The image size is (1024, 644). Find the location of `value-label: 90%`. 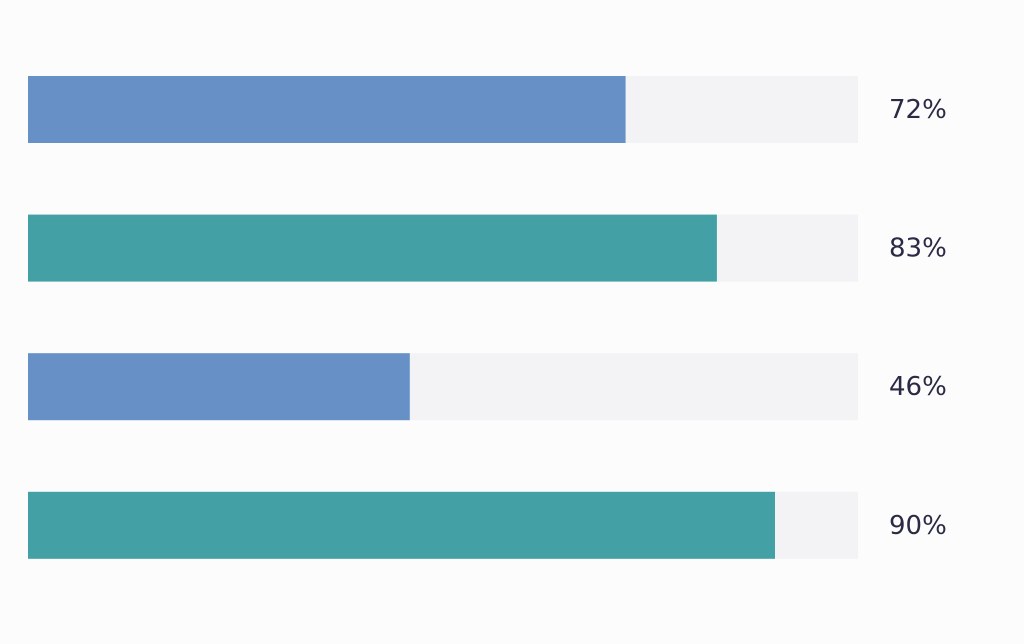

value-label: 90% is located at coordinates (918, 526).